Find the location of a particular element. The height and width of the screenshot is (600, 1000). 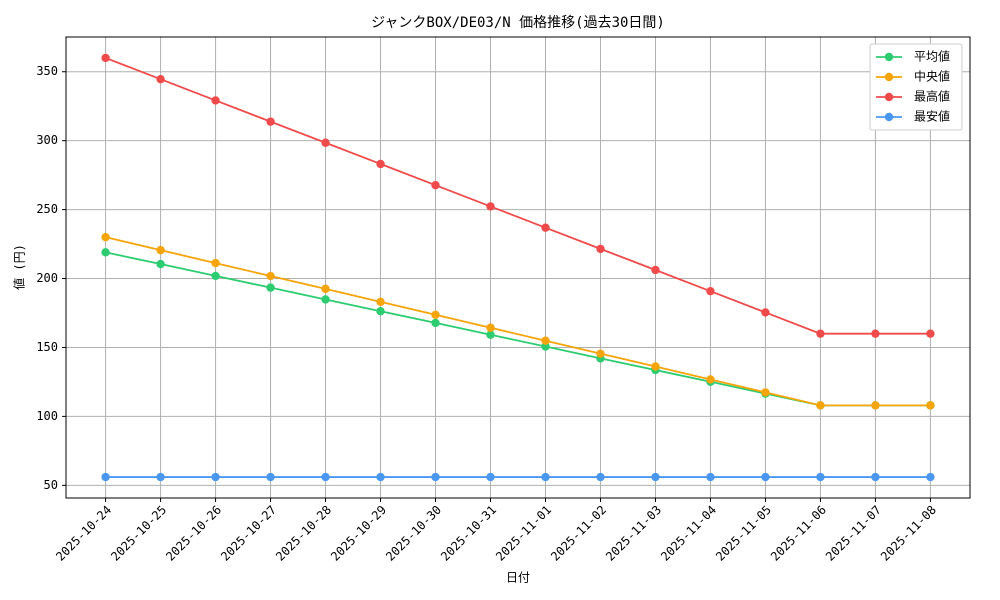

legend-label: 最高値 is located at coordinates (932, 96).